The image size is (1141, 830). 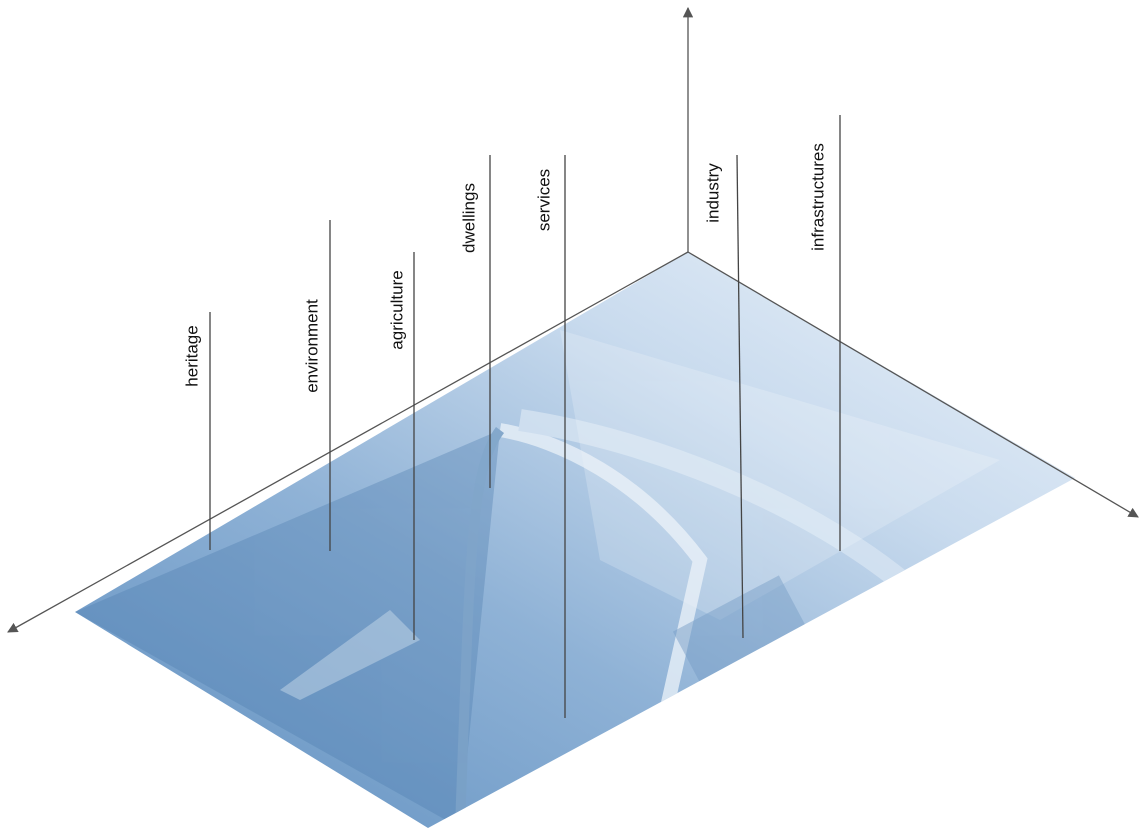 What do you see at coordinates (396, 309) in the screenshot?
I see `label: agriculture` at bounding box center [396, 309].